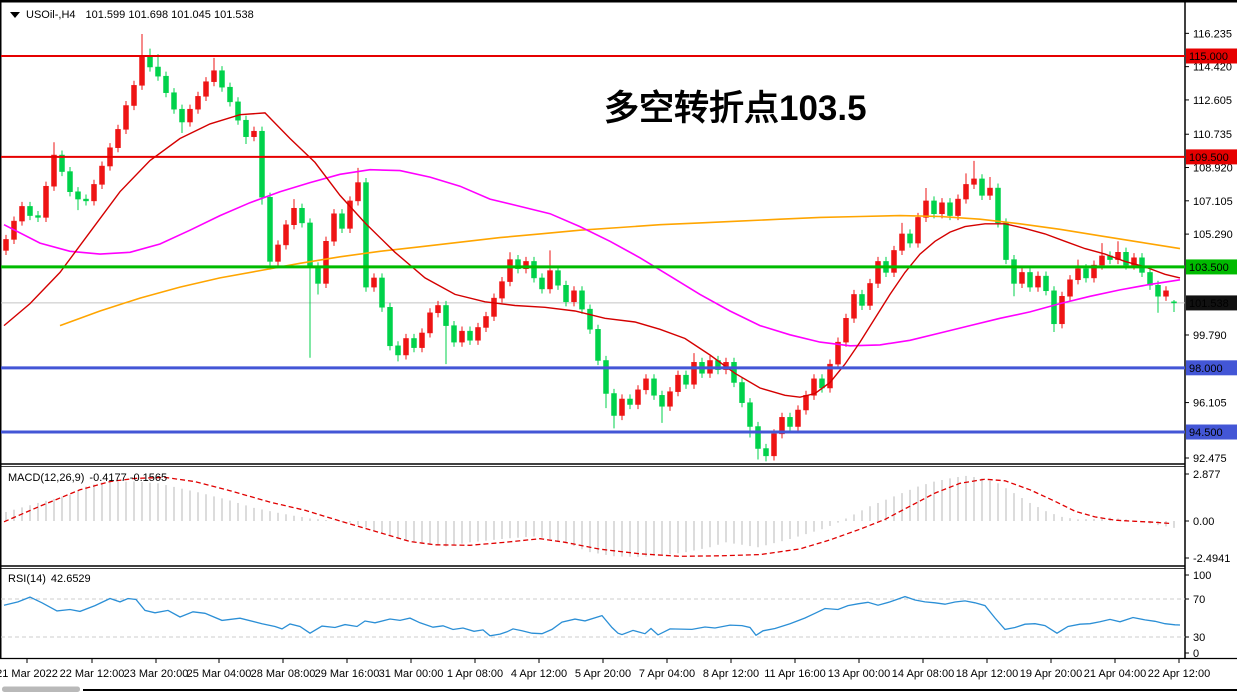 The width and height of the screenshot is (1237, 693). I want to click on rsi-pane, so click(593, 616).